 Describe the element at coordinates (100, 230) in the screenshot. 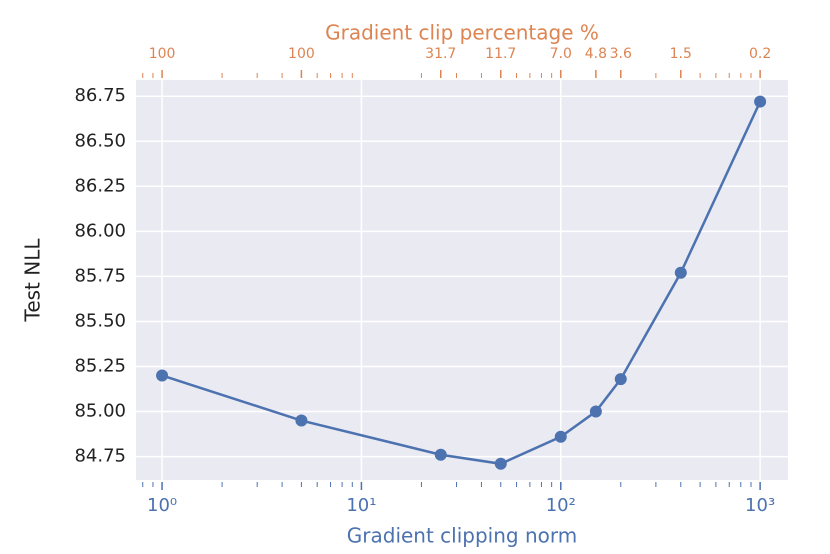

I see `y-tick-label: 86.00` at that location.